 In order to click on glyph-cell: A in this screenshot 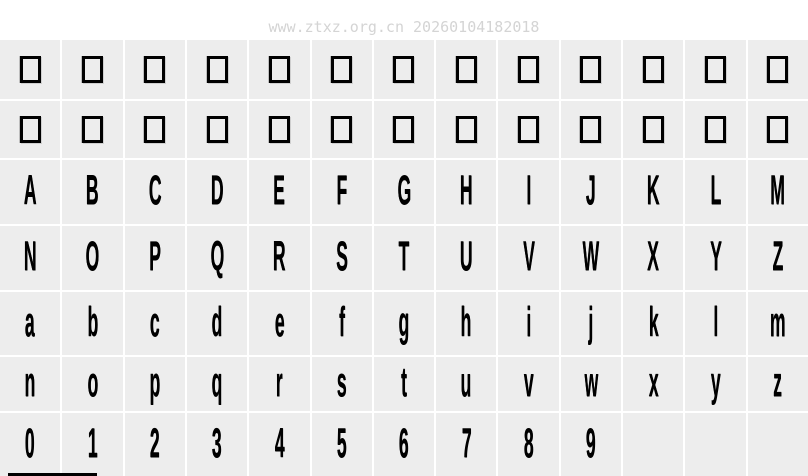, I will do `click(30, 192)`.